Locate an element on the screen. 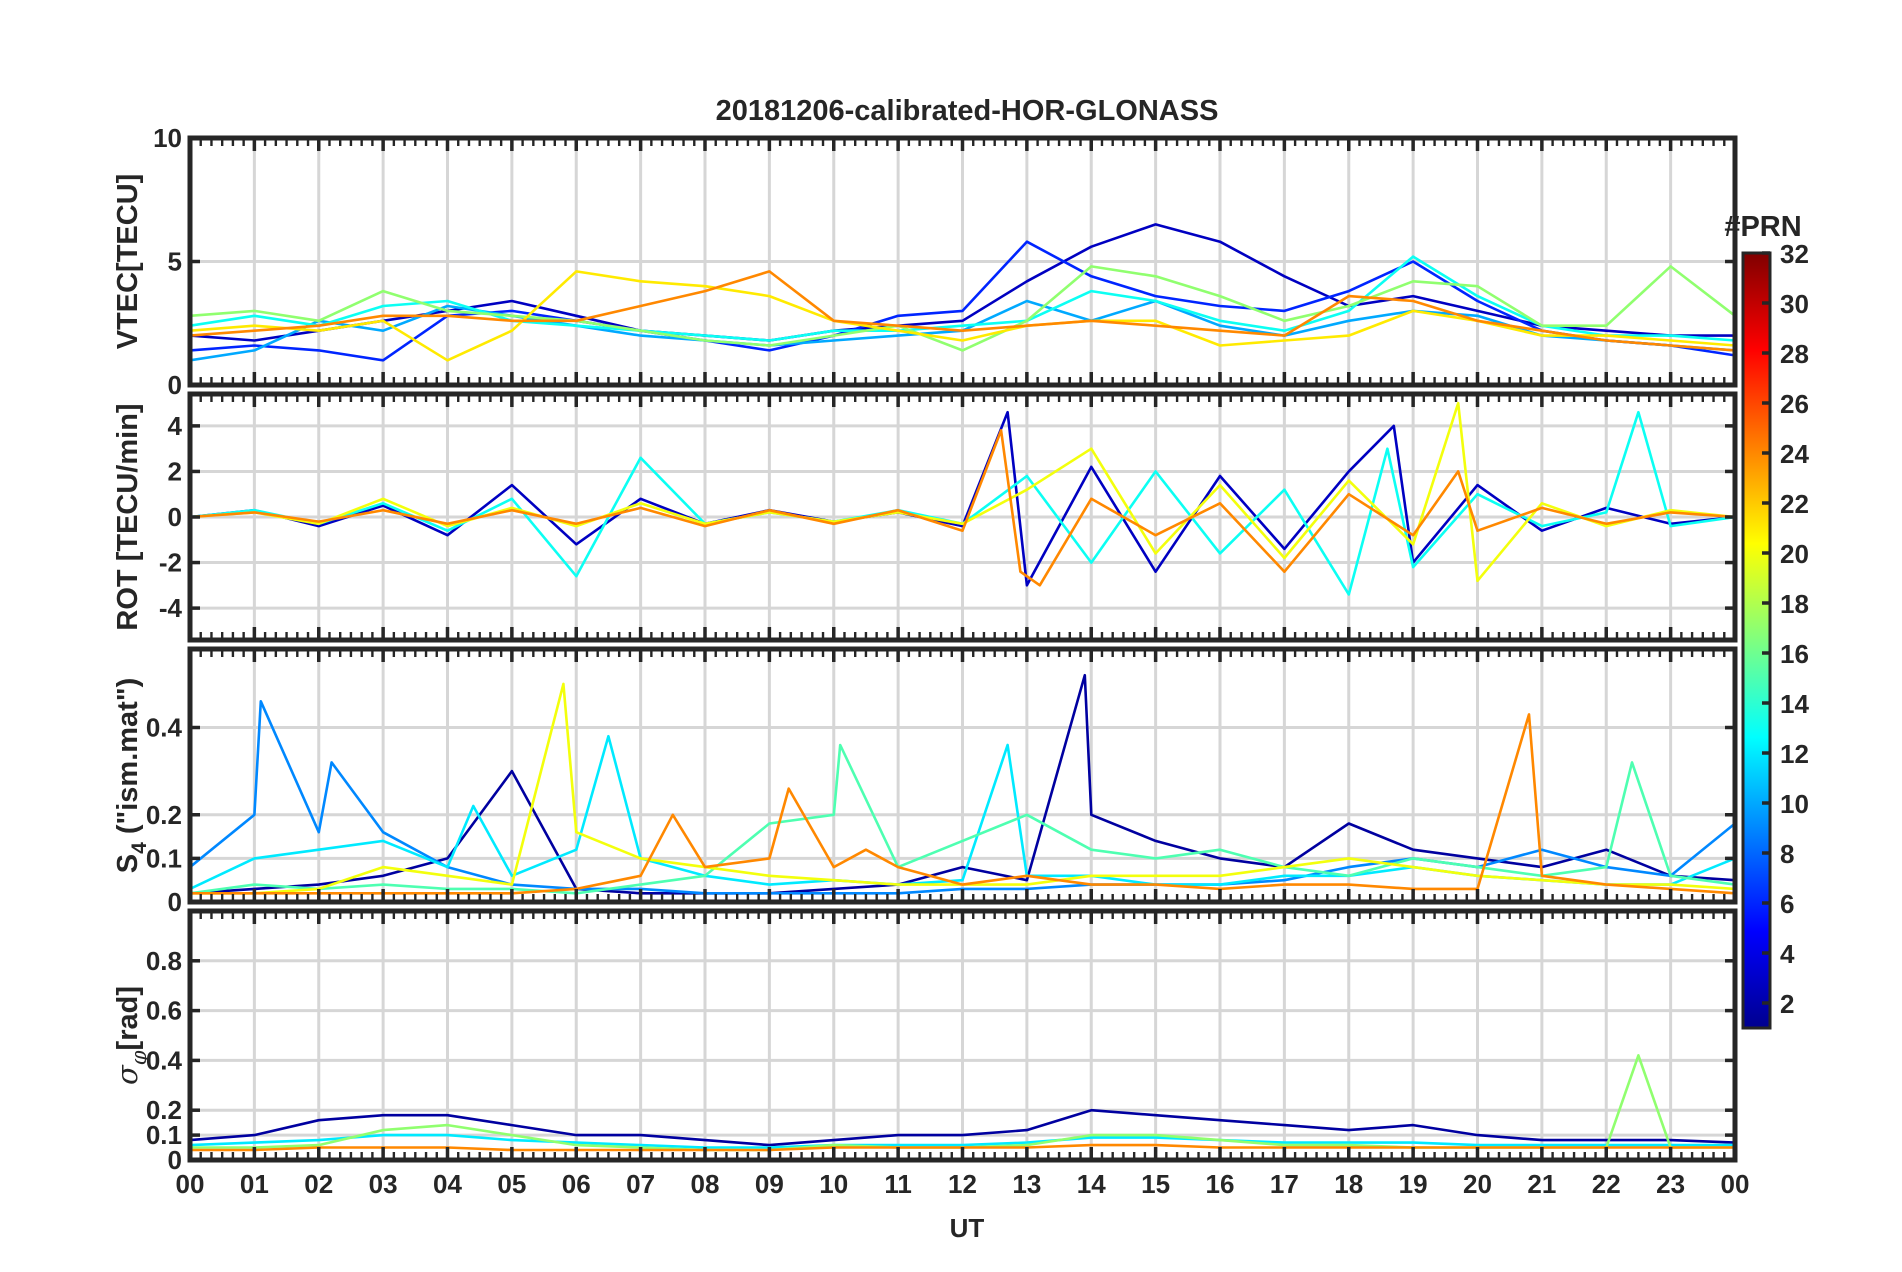 This screenshot has height=1272, width=1902. colorbar-tick-label: 32 is located at coordinates (1794, 254).